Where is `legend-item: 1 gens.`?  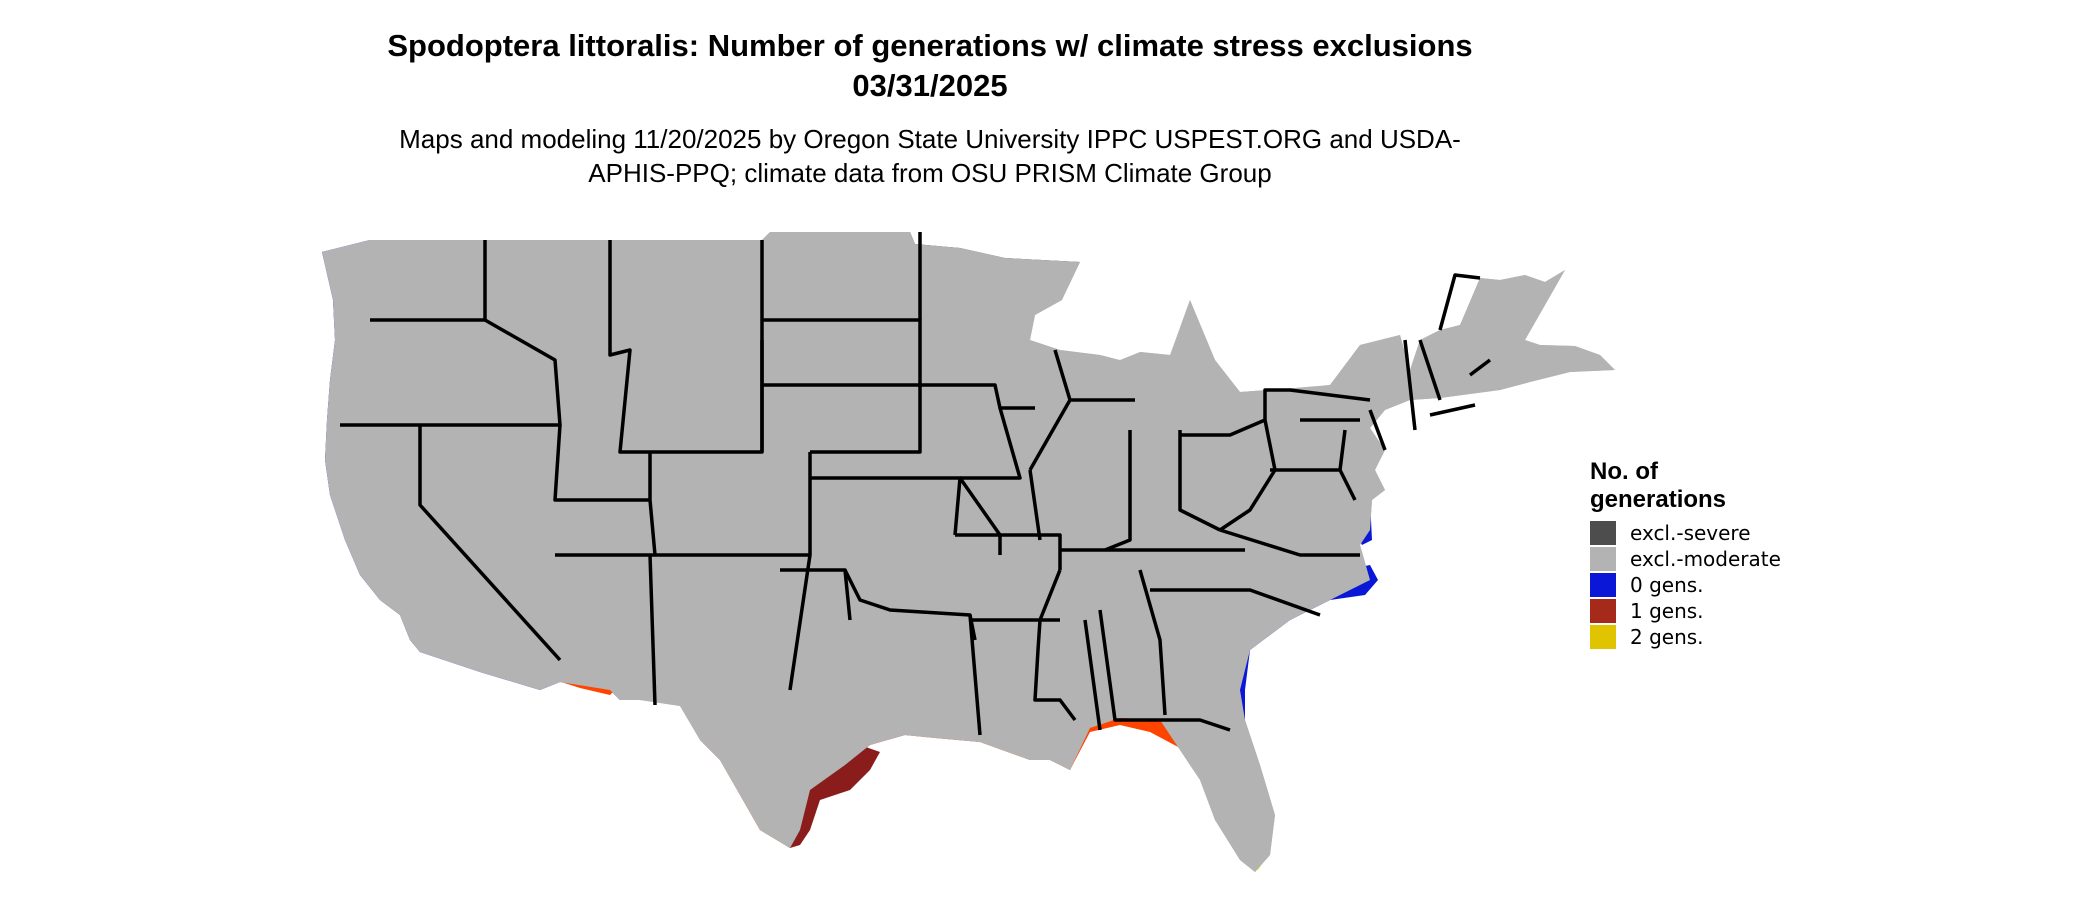
legend-item: 1 gens. is located at coordinates (1690, 611).